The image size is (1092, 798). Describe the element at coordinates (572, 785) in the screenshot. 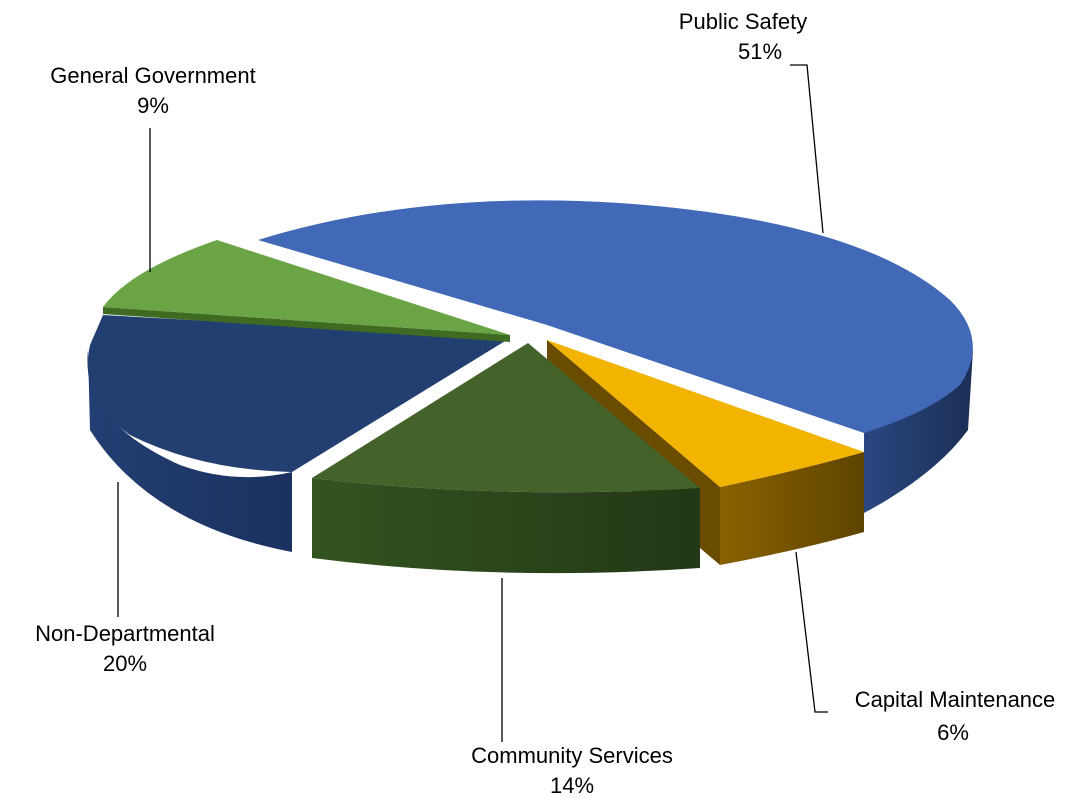

I see `data-label-community-services-percent: 14%` at that location.